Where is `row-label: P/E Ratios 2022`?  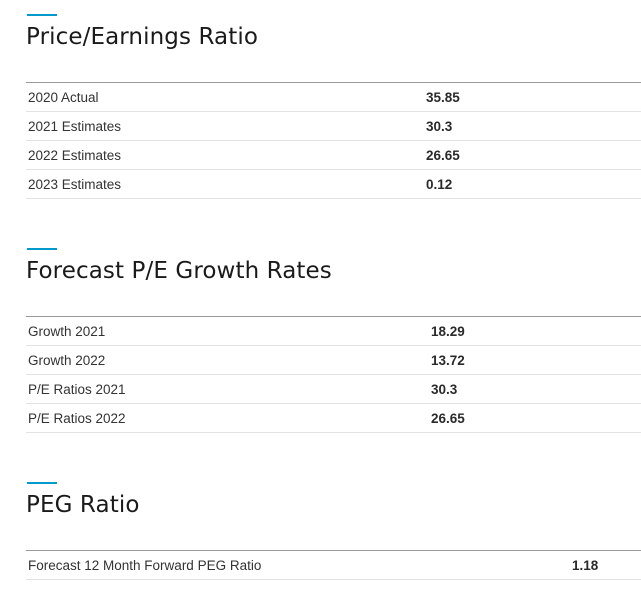 row-label: P/E Ratios 2022 is located at coordinates (228, 418).